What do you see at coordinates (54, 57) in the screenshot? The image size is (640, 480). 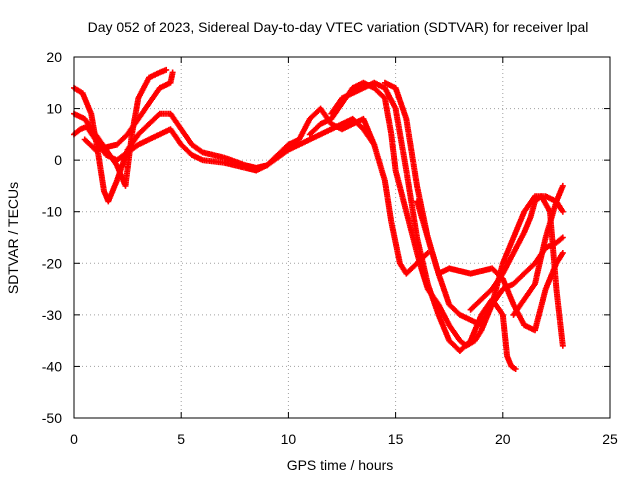 I see `y-tick-label: 20` at bounding box center [54, 57].